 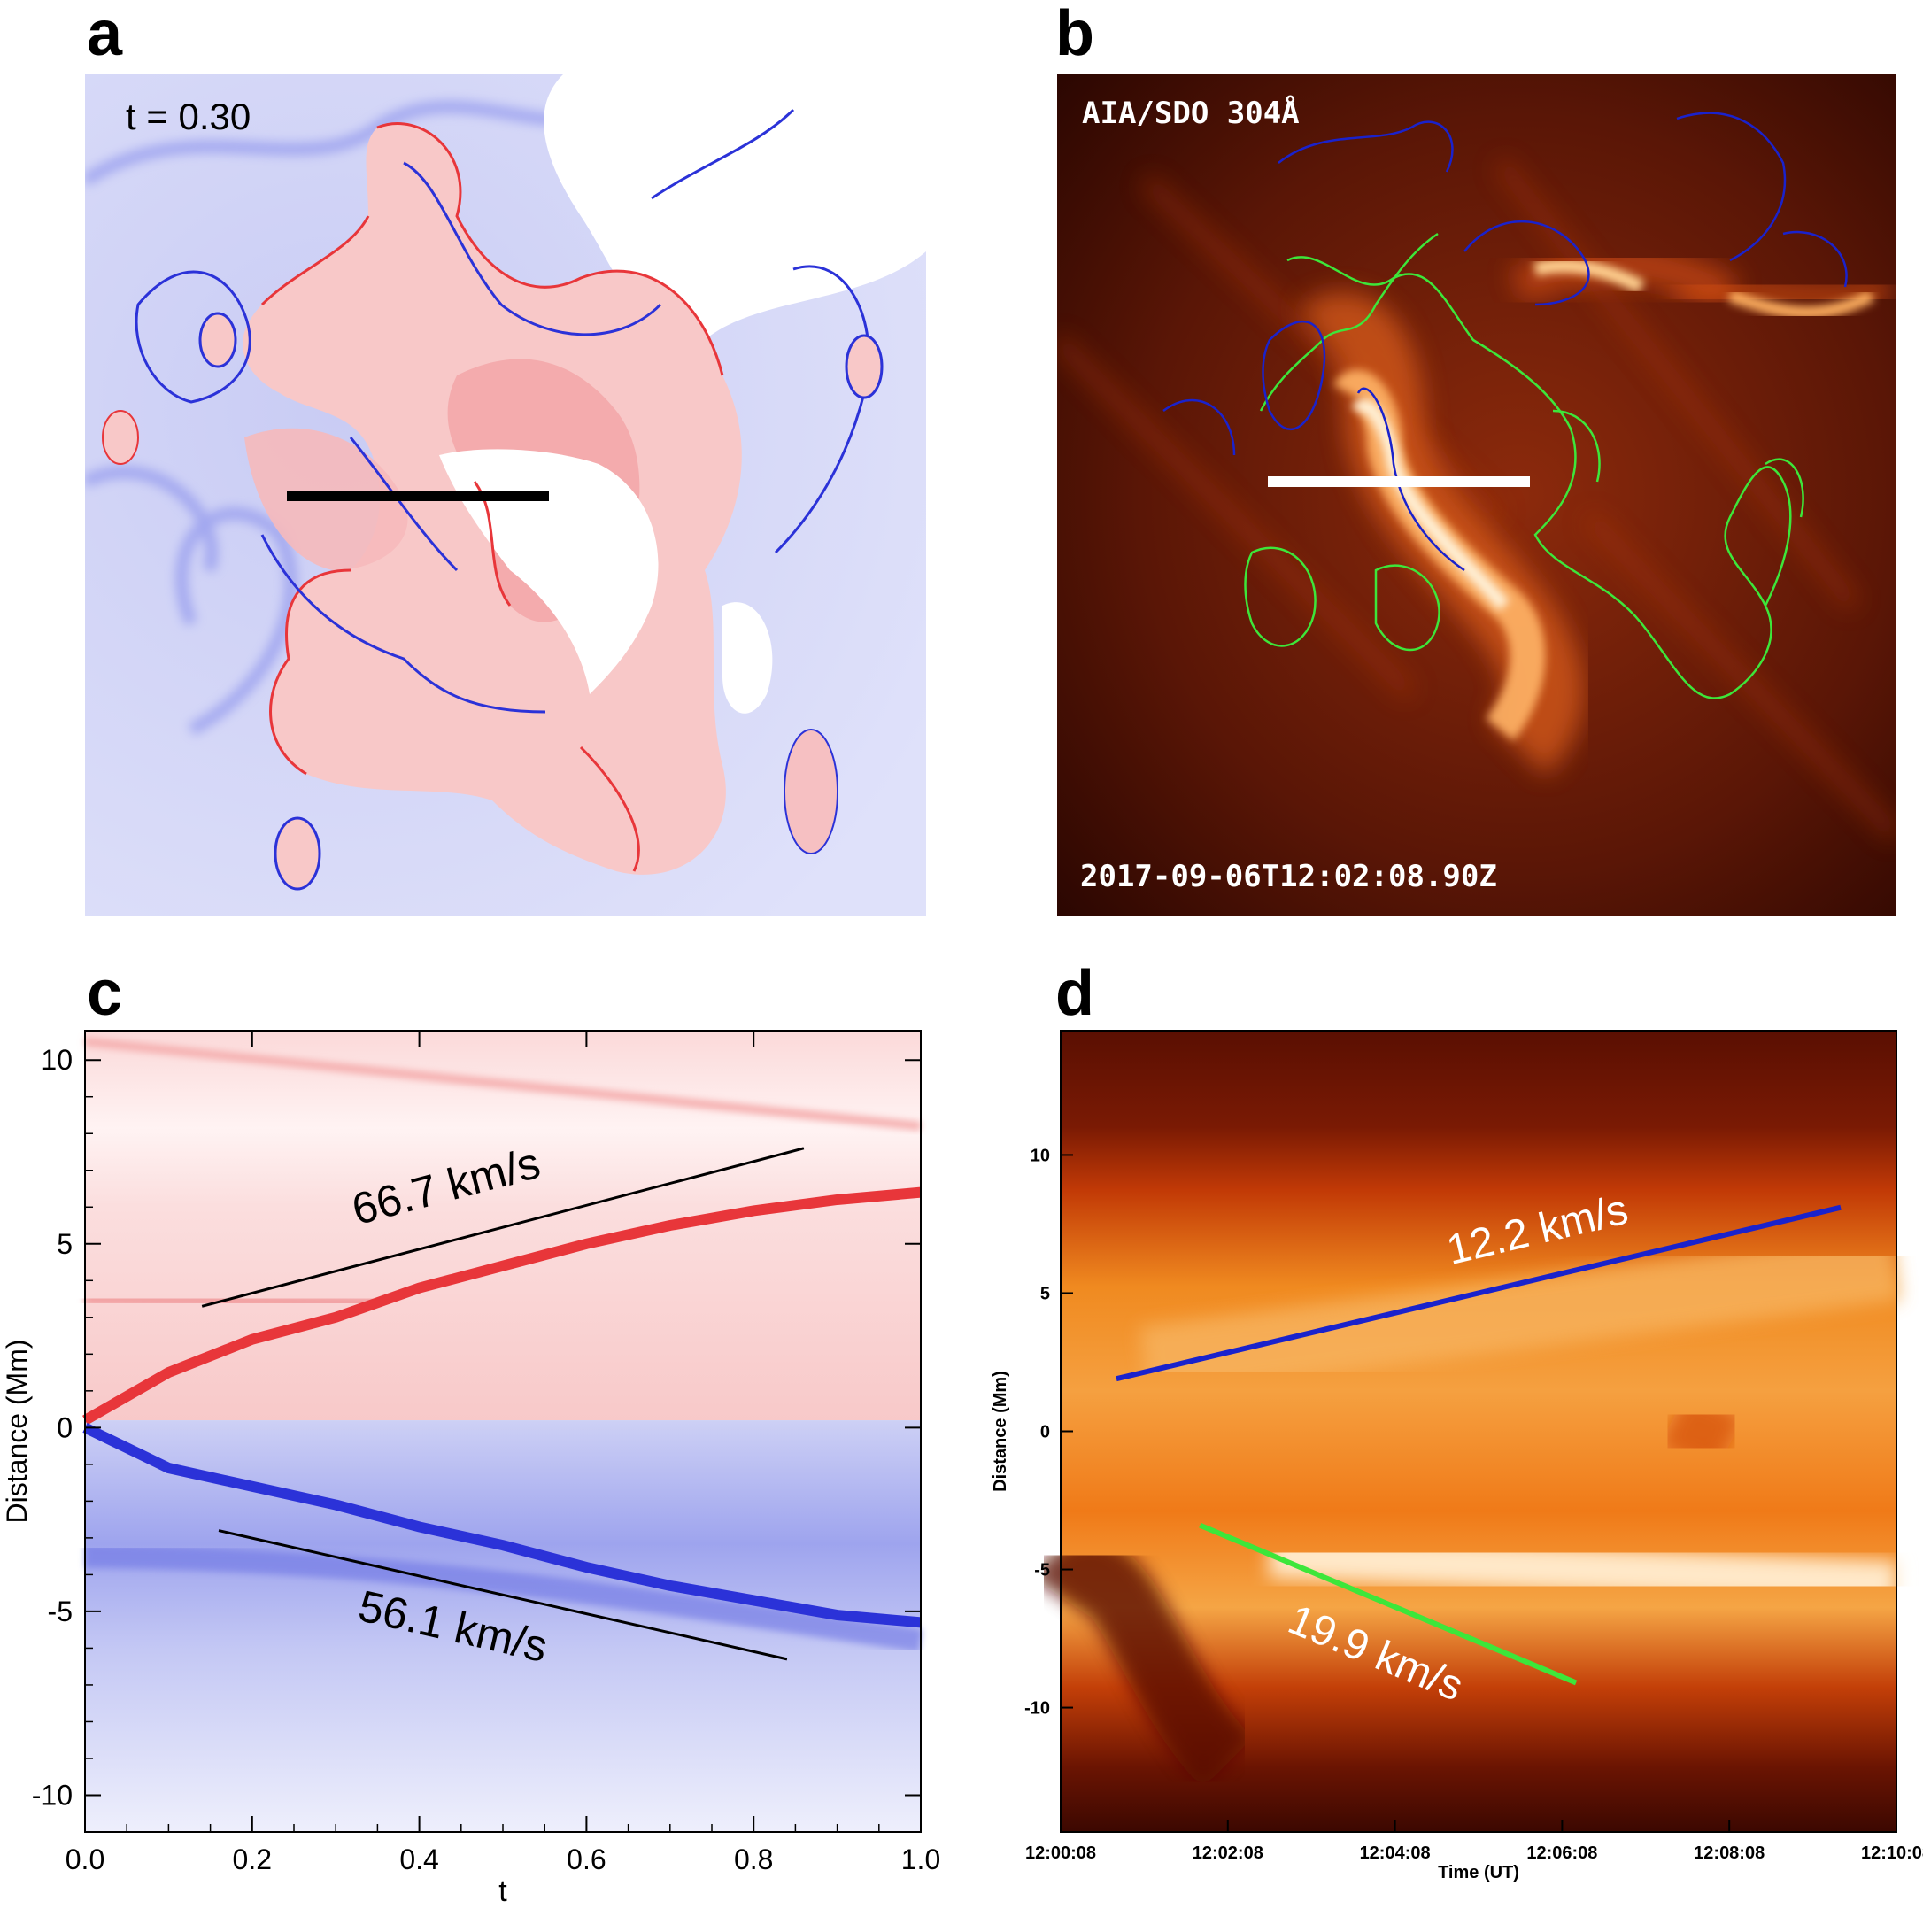 What do you see at coordinates (57, 1060) in the screenshot?
I see `y-tick-label-c: 10` at bounding box center [57, 1060].